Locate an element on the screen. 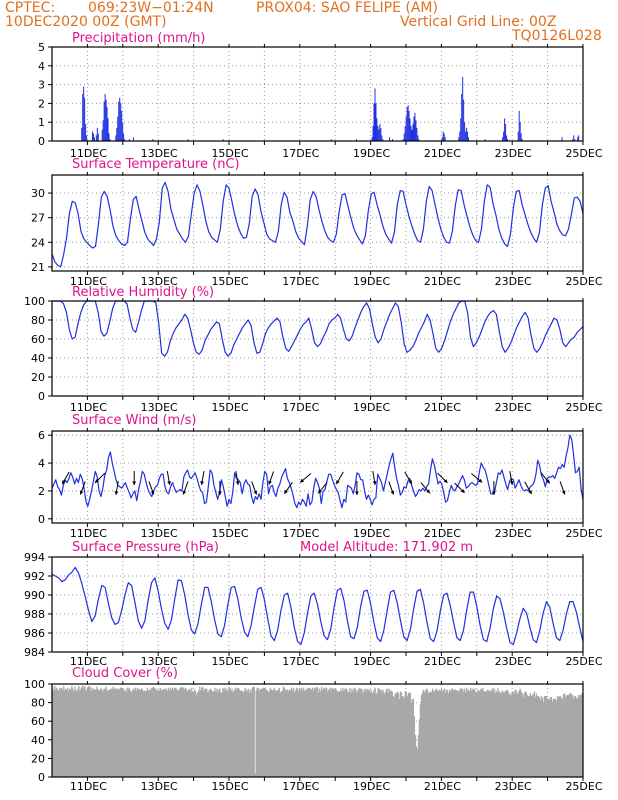 This screenshot has height=800, width=618. panel-2-xtick-label: 21DEC is located at coordinates (442, 407).